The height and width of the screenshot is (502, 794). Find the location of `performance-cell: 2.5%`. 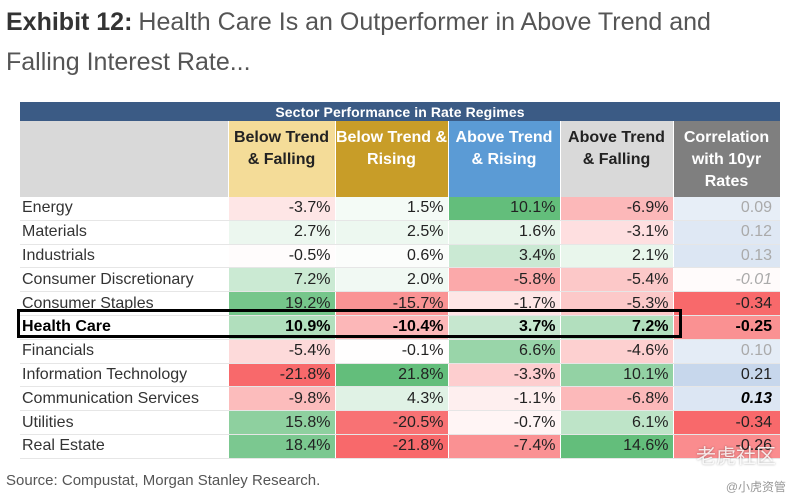

performance-cell: 2.5% is located at coordinates (391, 232).